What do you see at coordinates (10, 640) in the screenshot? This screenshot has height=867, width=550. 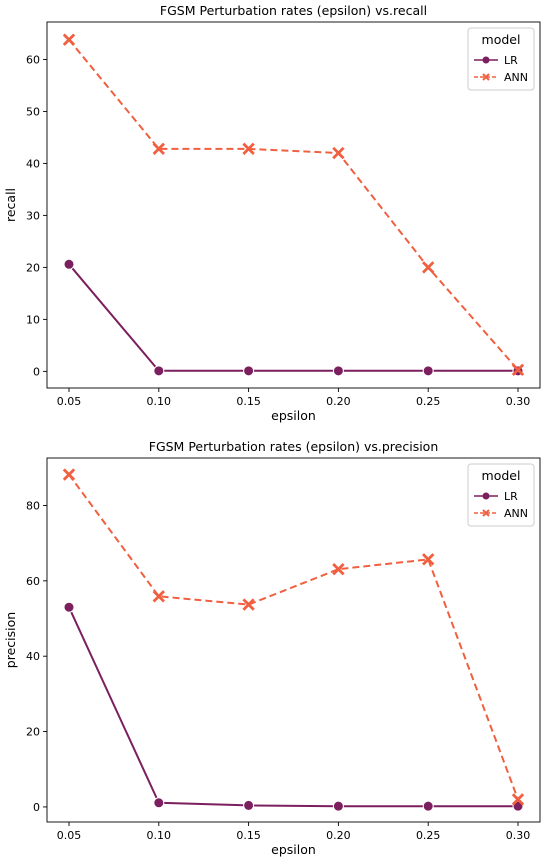 I see `y-axis-label: precision` at bounding box center [10, 640].